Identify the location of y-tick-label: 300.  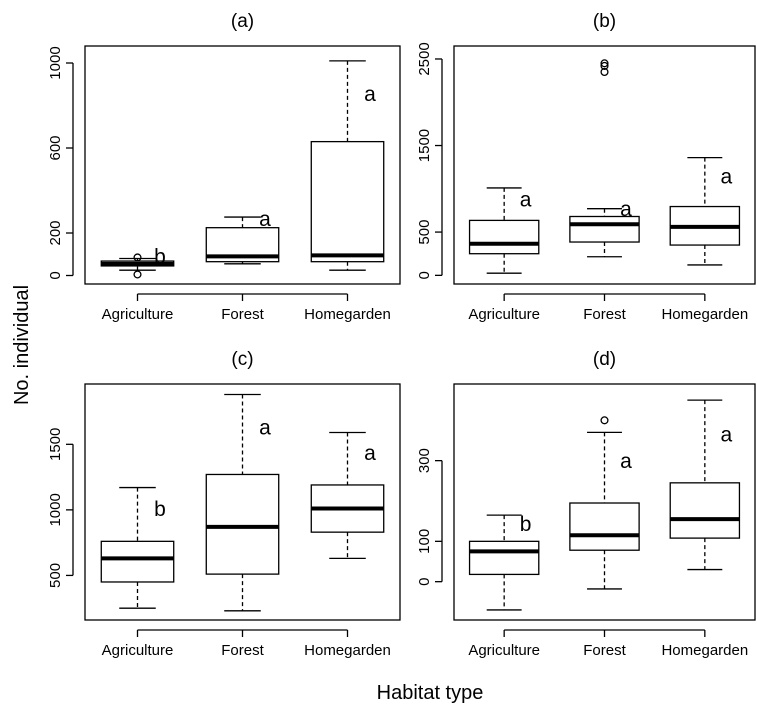
(424, 460).